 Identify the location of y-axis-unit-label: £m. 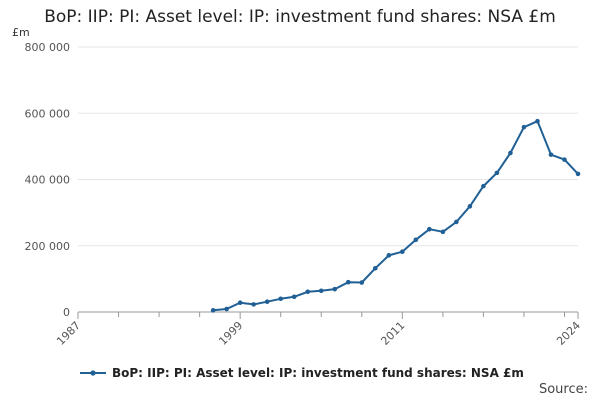
(21, 32).